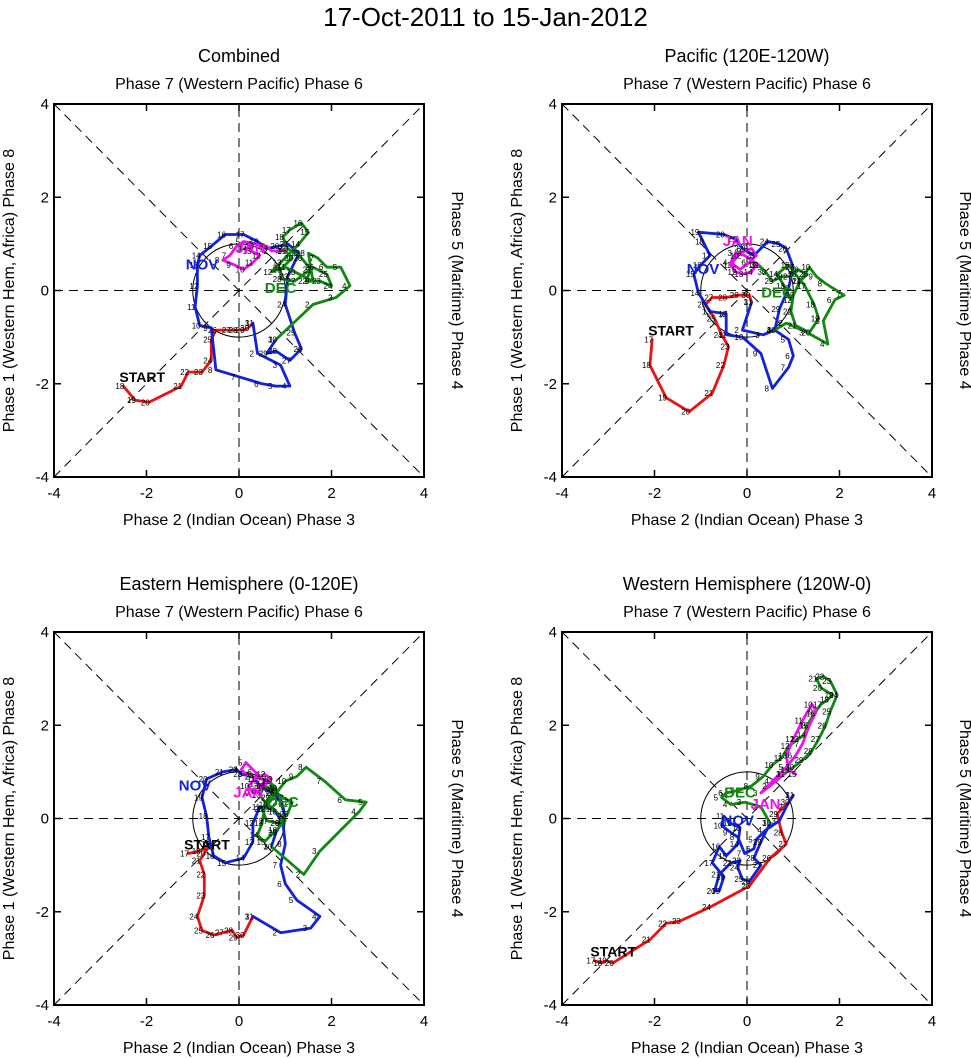 This screenshot has width=971, height=1058. What do you see at coordinates (196, 256) in the screenshot?
I see `day-label: 14` at bounding box center [196, 256].